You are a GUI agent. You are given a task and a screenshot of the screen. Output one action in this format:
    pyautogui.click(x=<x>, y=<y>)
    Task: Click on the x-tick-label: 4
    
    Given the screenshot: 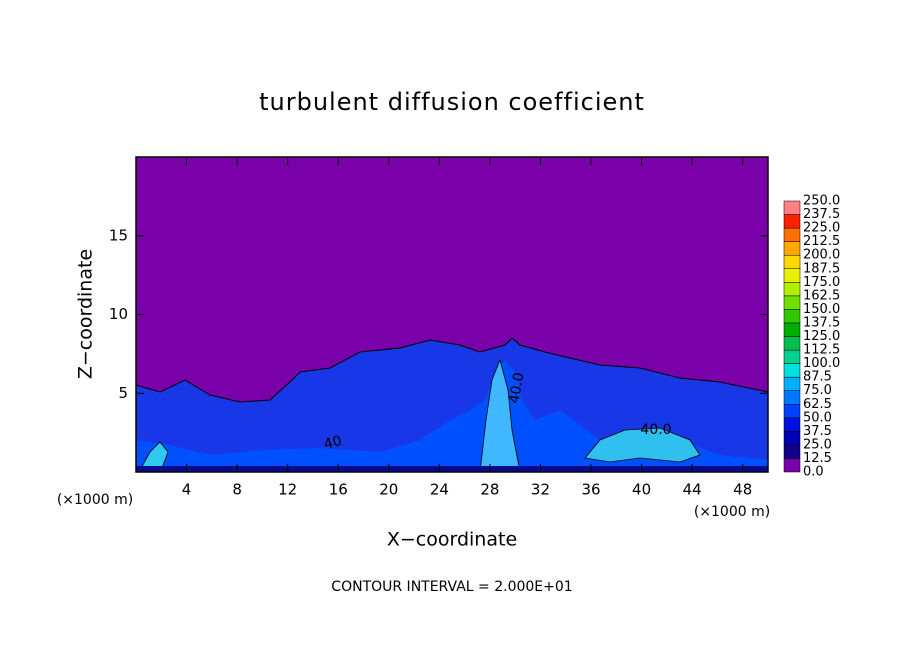 What is the action you would take?
    pyautogui.click(x=187, y=490)
    